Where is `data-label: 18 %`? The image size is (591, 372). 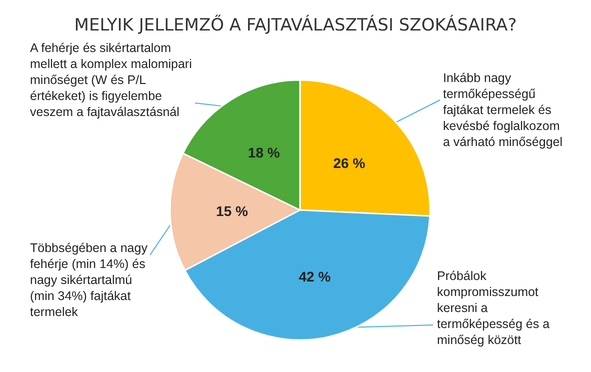
data-label: 18 % is located at coordinates (264, 152).